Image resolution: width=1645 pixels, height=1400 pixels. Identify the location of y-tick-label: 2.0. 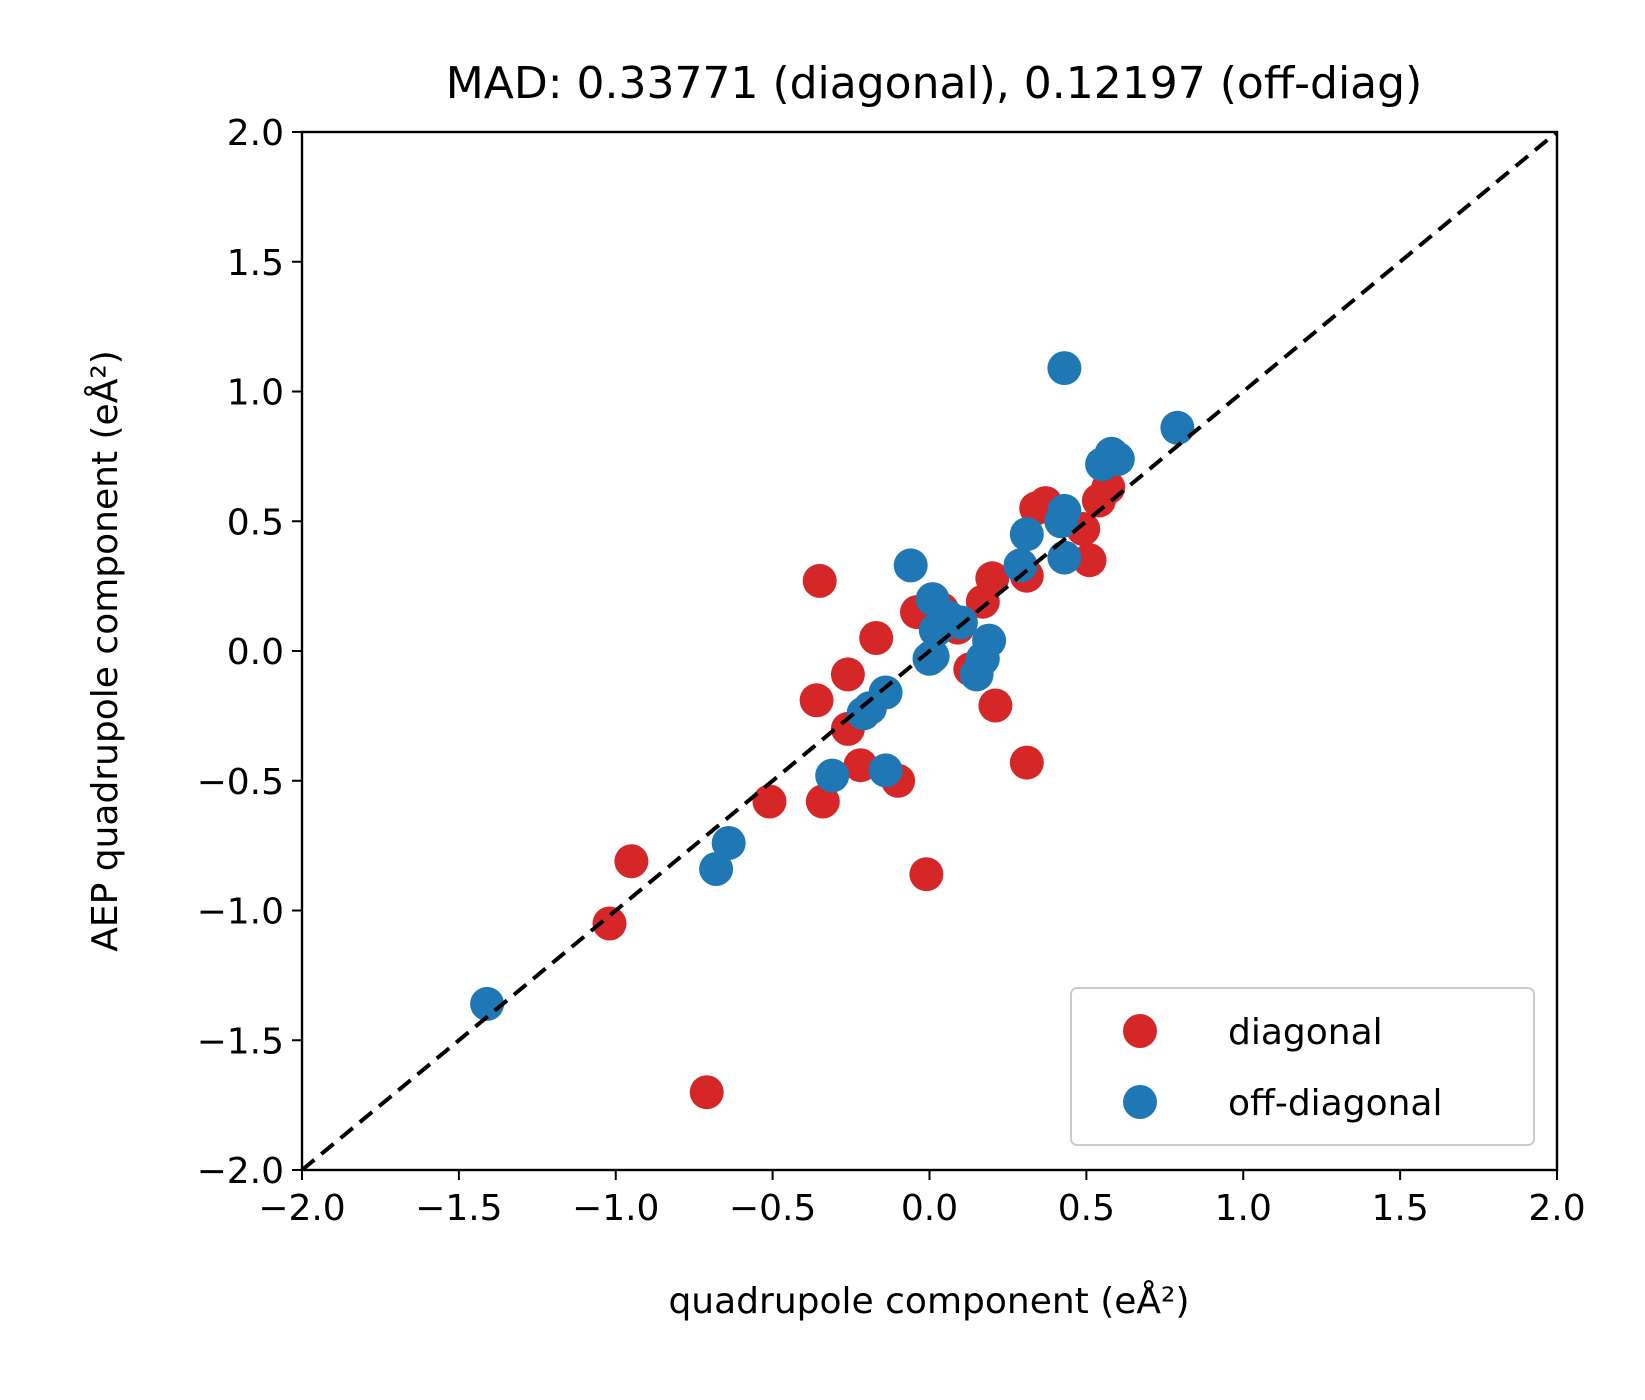
(255, 133).